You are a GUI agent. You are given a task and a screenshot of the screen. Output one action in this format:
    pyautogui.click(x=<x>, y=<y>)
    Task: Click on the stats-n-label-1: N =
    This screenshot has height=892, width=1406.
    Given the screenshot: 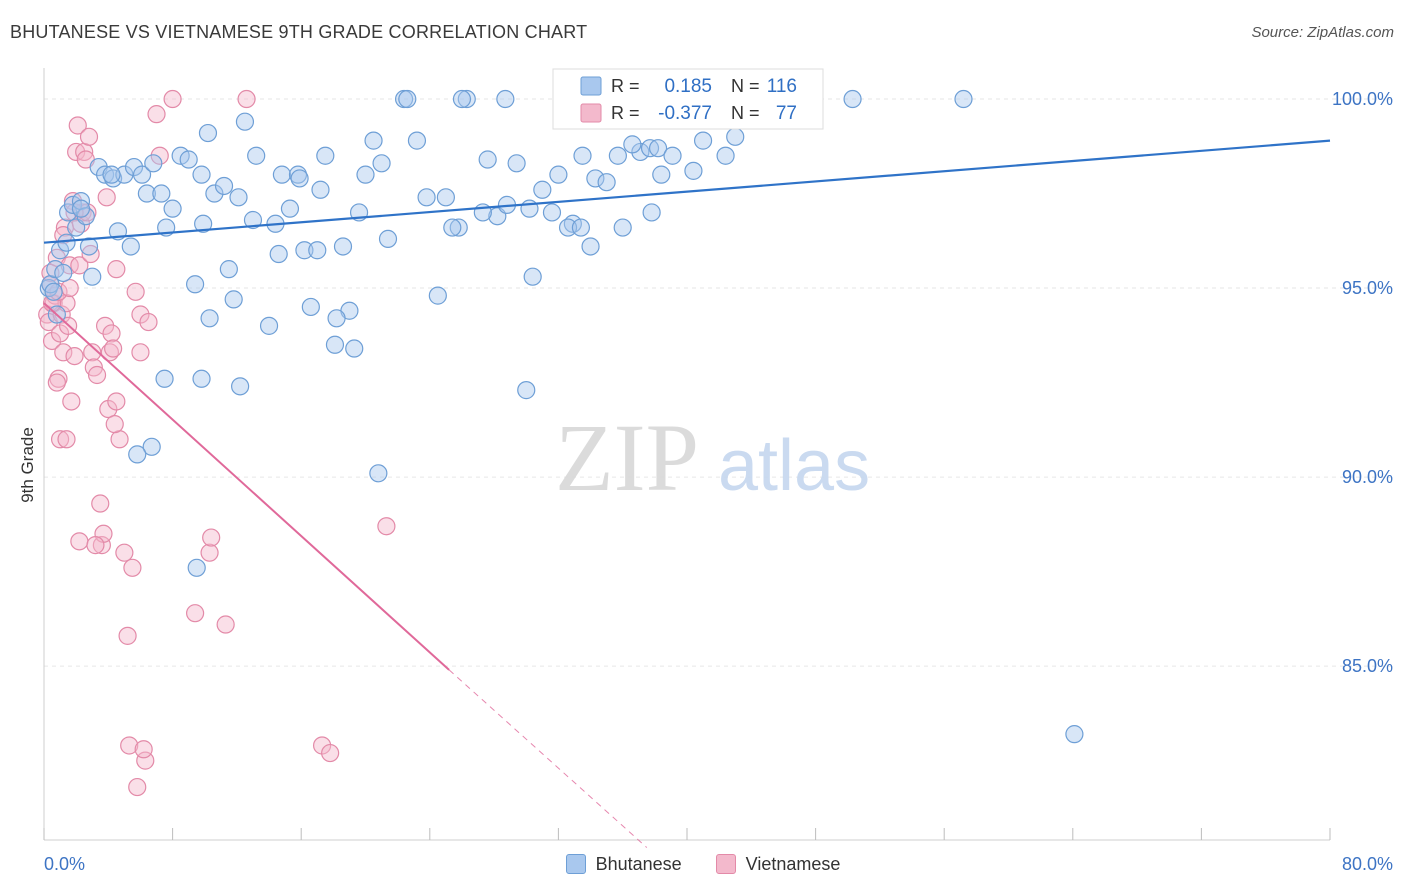 What is the action you would take?
    pyautogui.click(x=745, y=86)
    